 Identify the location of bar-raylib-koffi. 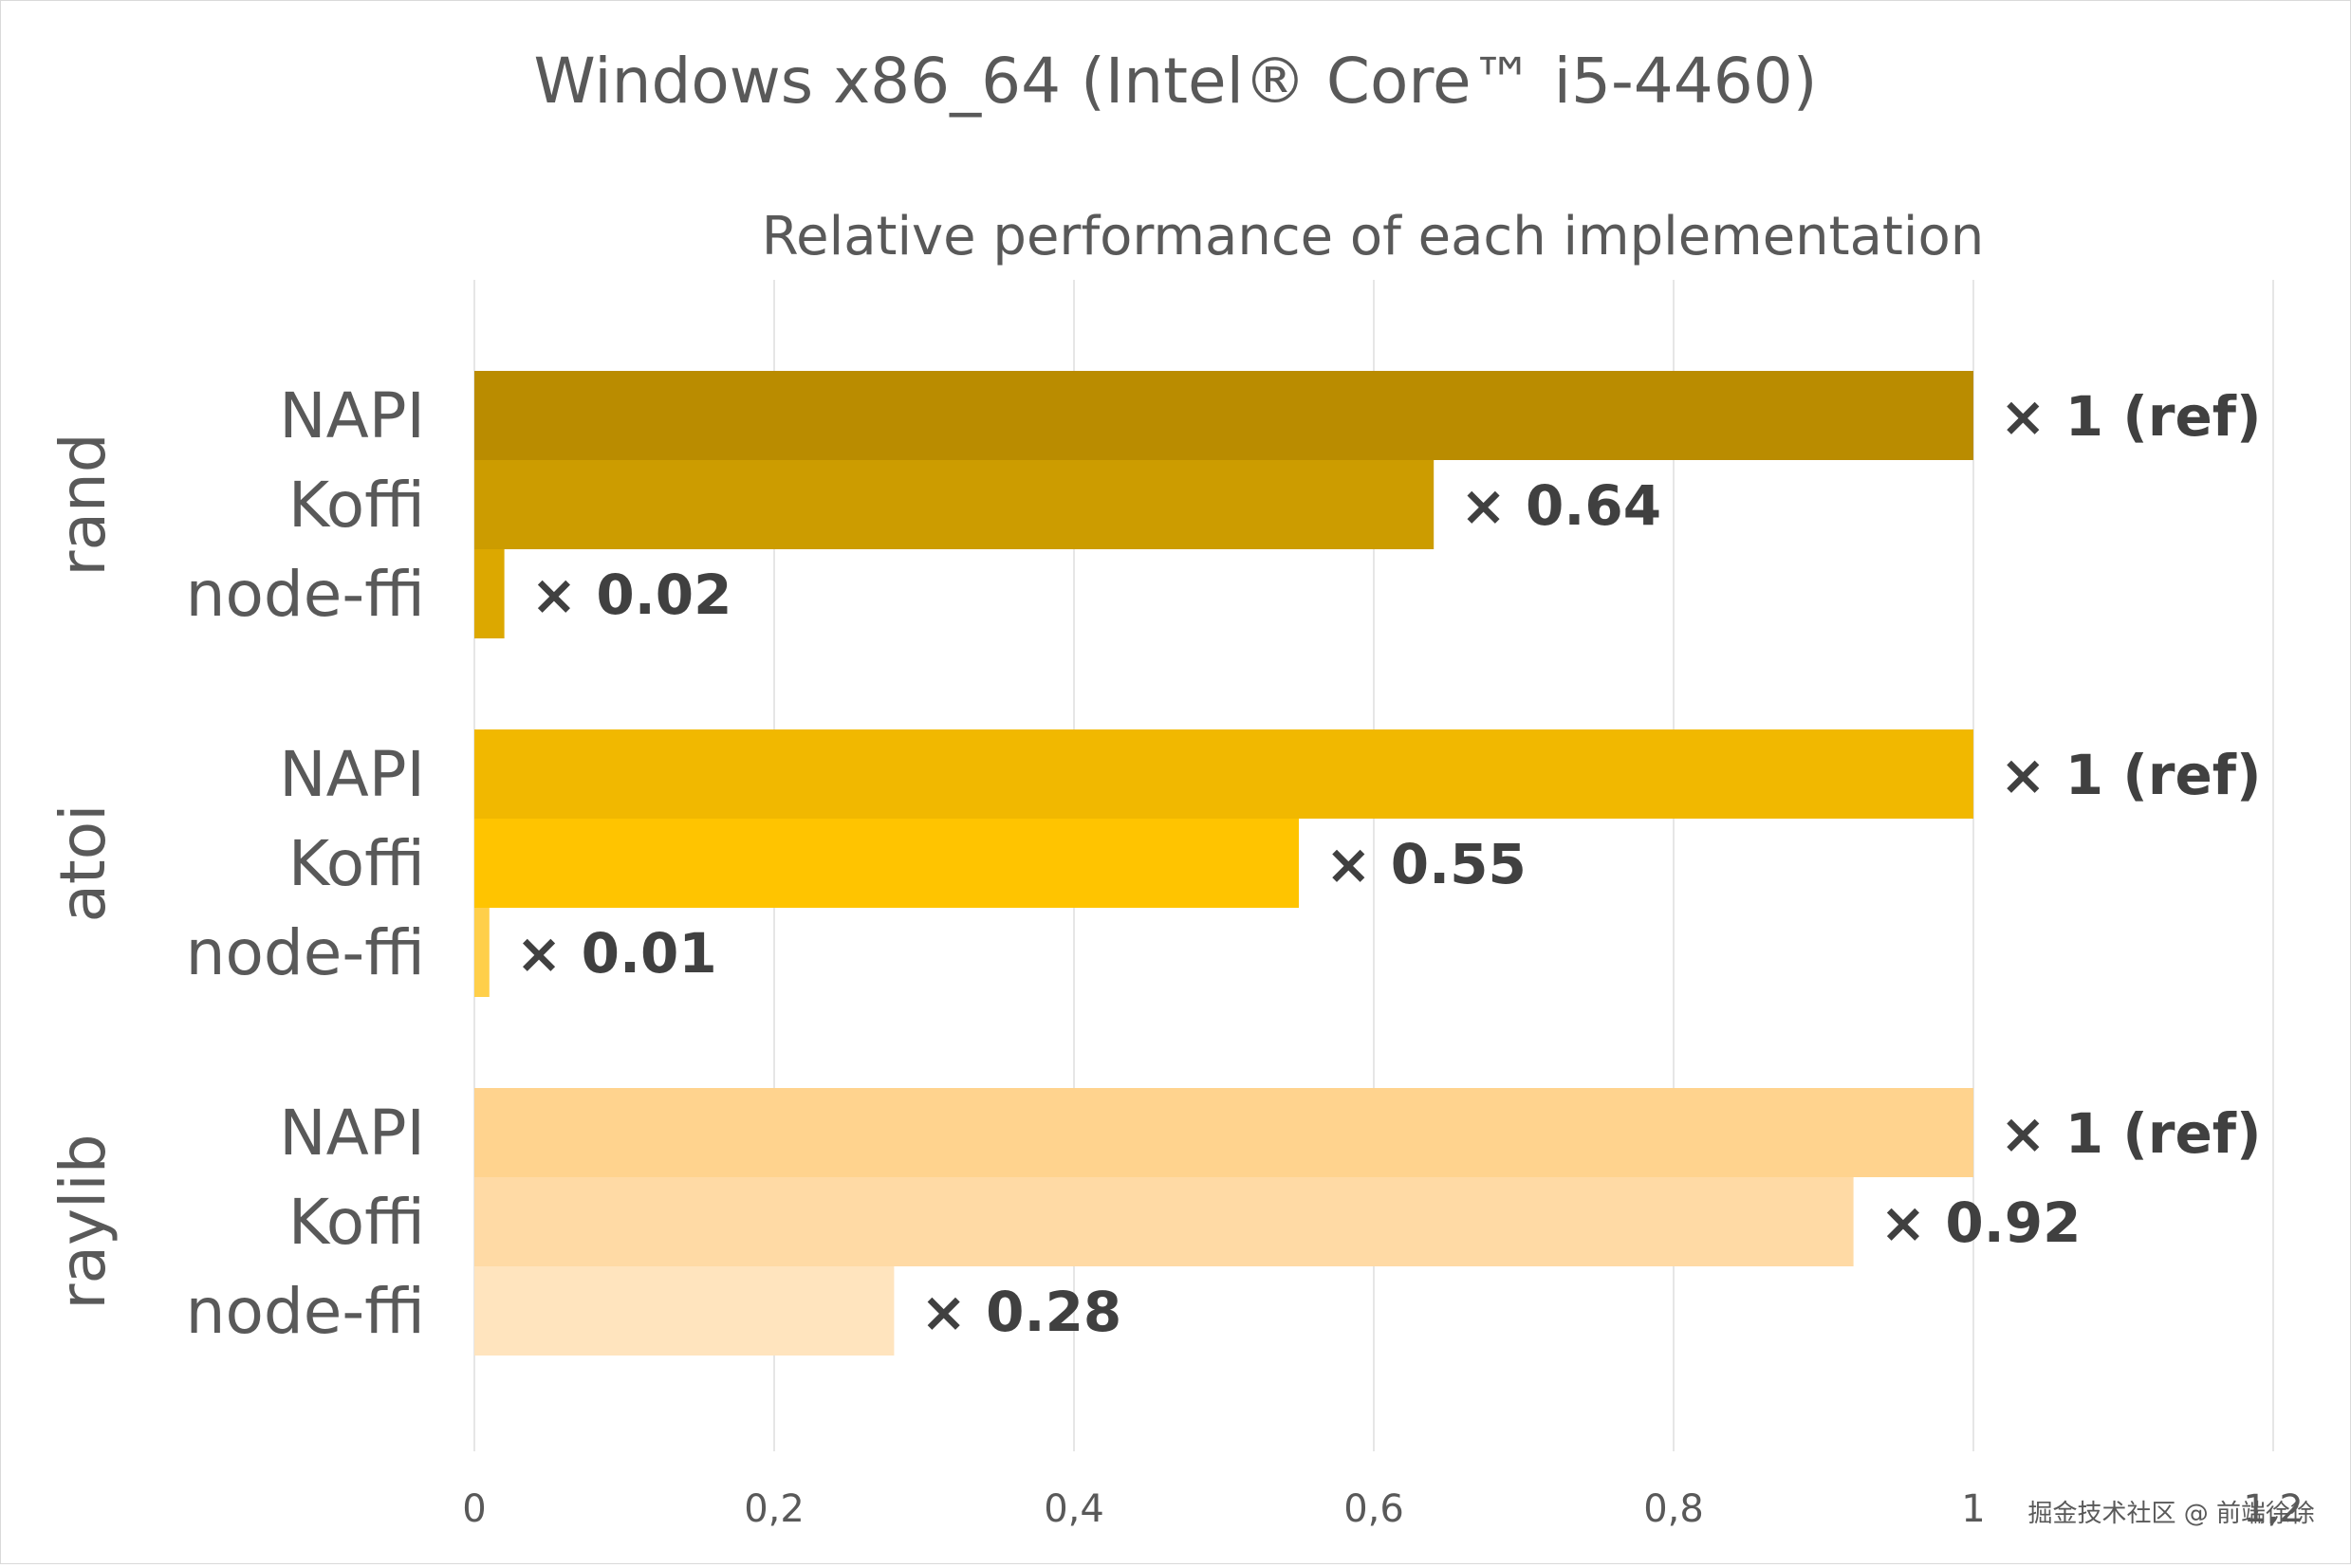
(1164, 1221).